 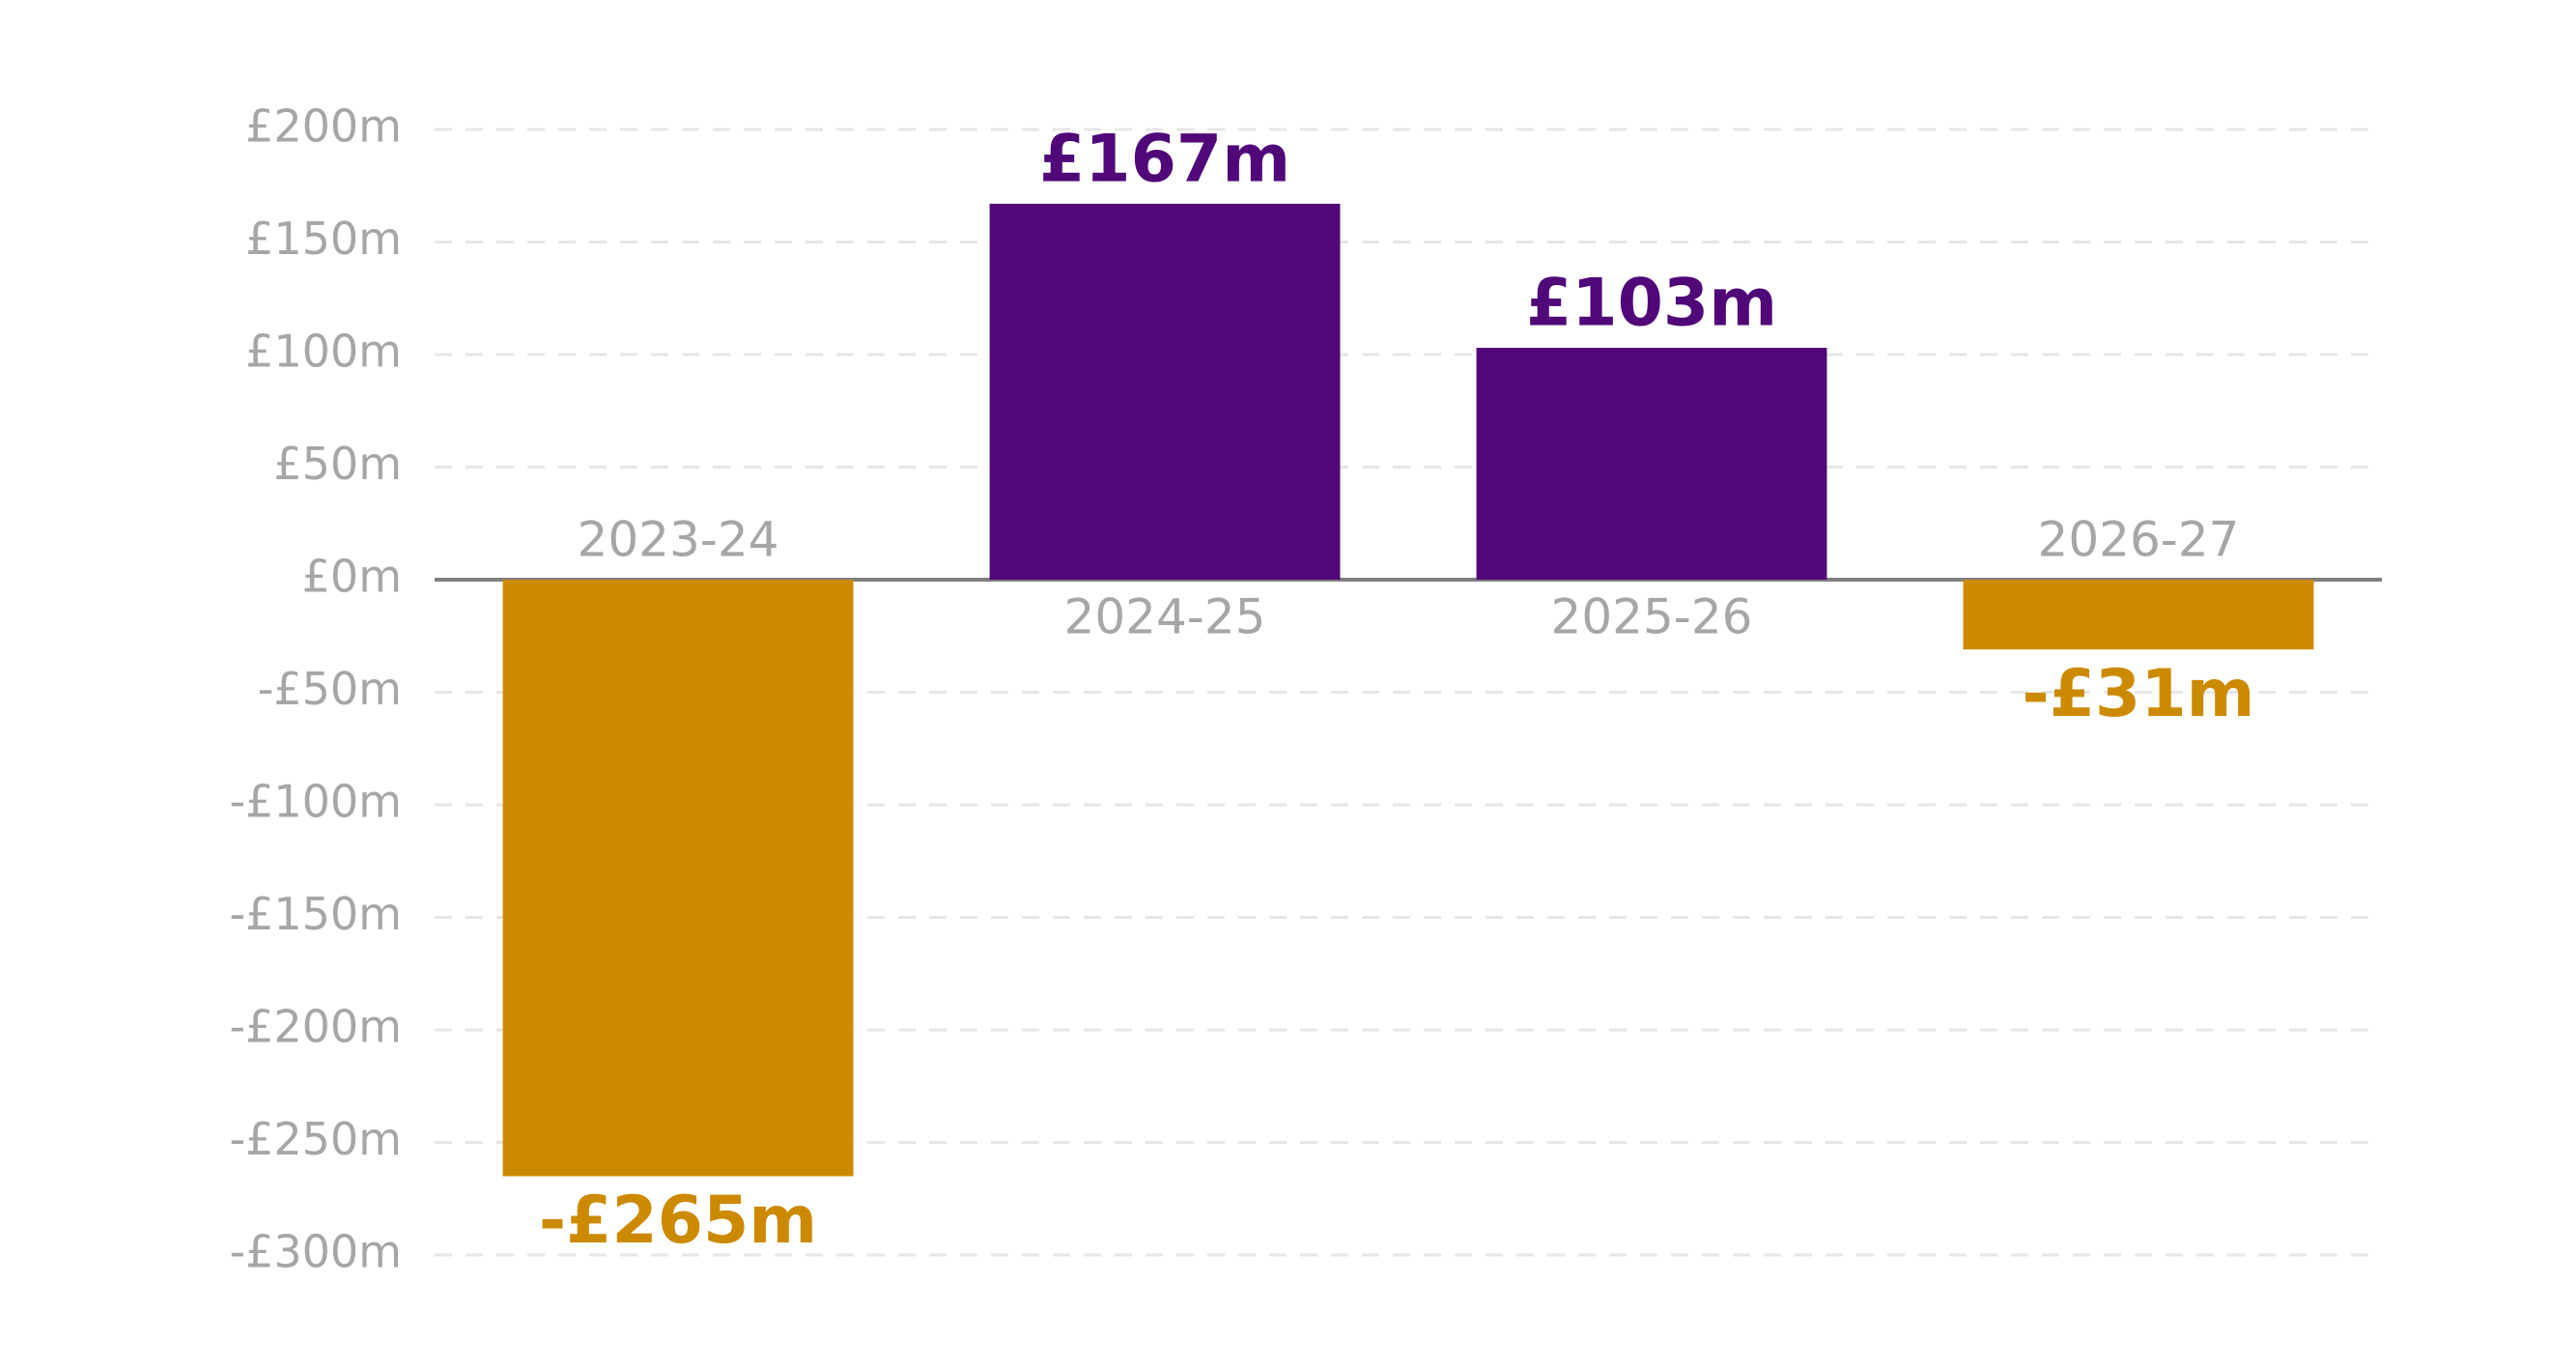 I want to click on y-tick-label: -£50m, so click(x=330, y=689).